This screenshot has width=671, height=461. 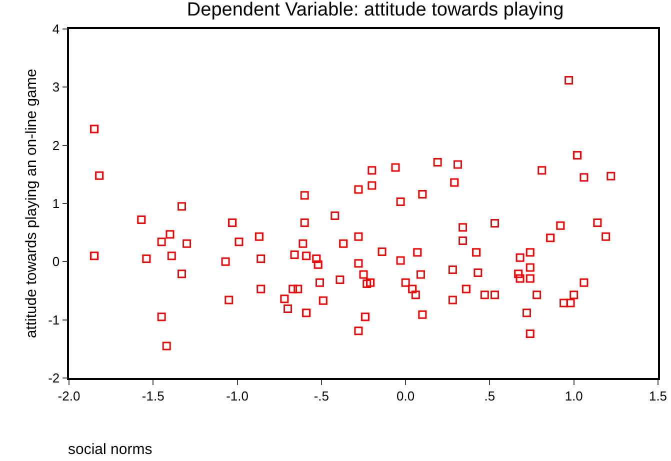 I want to click on y-tick-label: 1, so click(x=56, y=204).